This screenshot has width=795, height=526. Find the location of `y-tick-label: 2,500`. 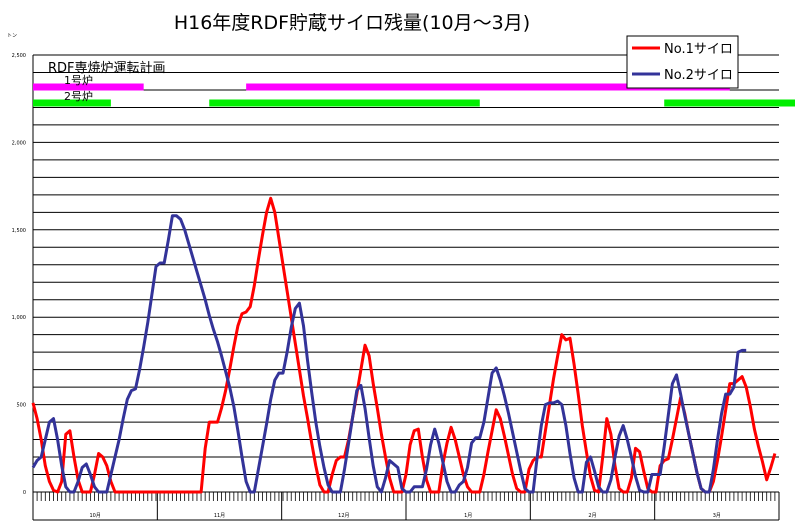

y-tick-label: 2,500 is located at coordinates (19, 56).